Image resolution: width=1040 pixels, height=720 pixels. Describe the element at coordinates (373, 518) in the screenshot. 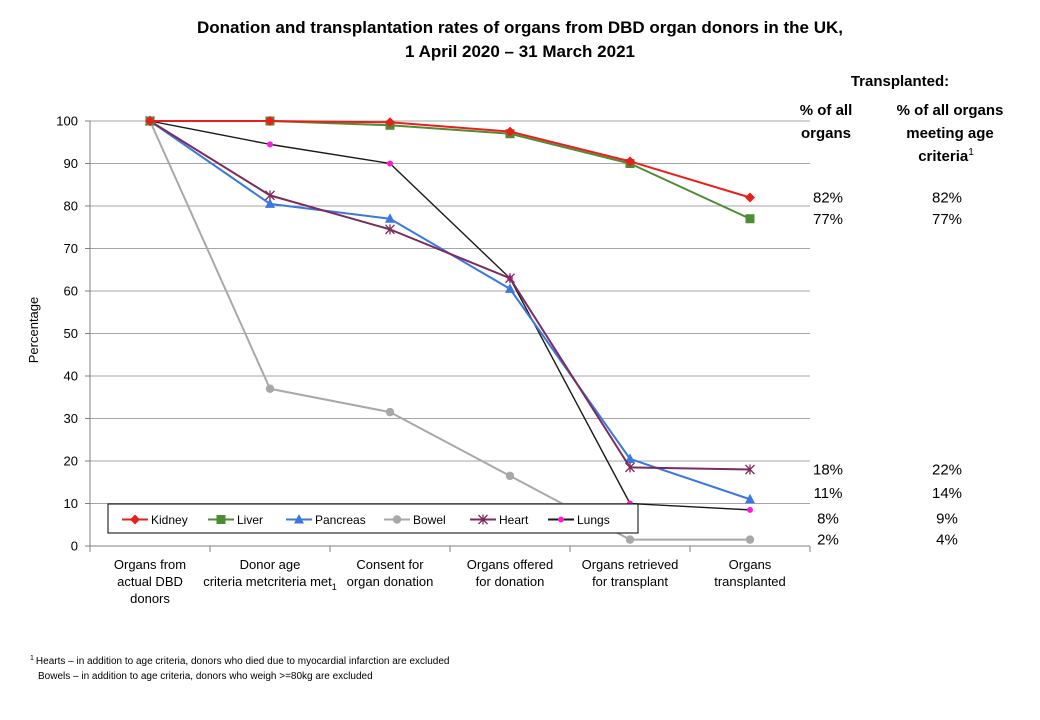

I see `legend: Kidney Liver Pancreas Bowel Heart Lungs` at that location.